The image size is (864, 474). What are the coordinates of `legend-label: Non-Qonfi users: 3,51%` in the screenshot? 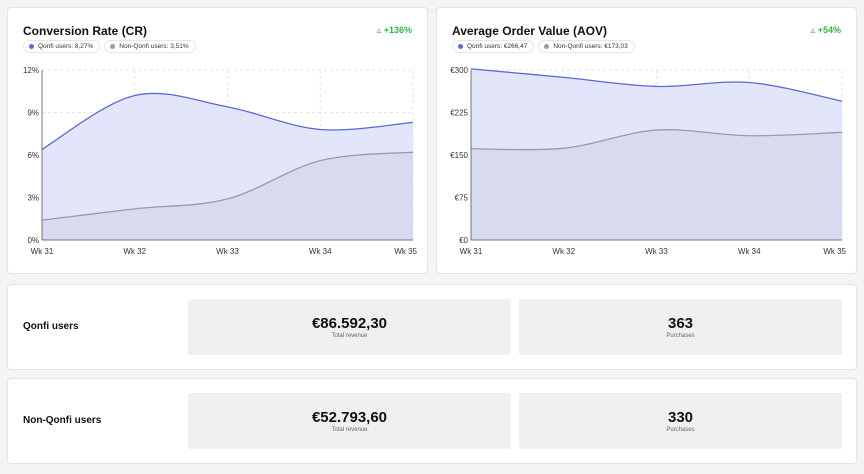 It's located at (154, 46).